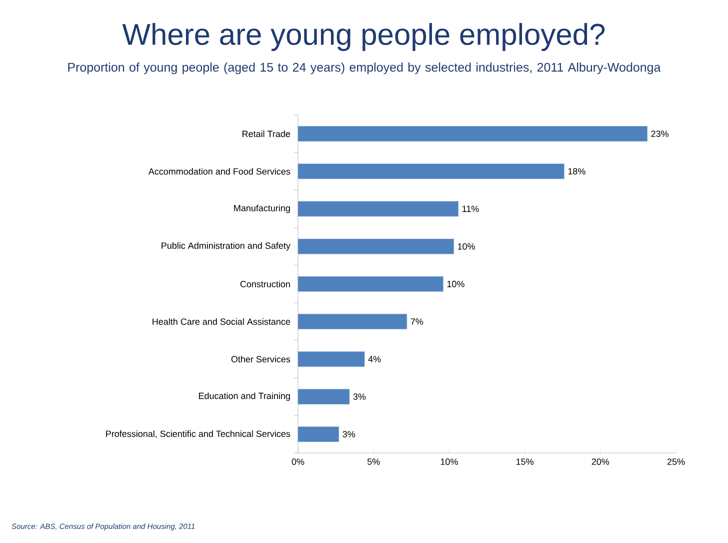  What do you see at coordinates (659, 133) in the screenshot?
I see `data-label: 23%` at bounding box center [659, 133].